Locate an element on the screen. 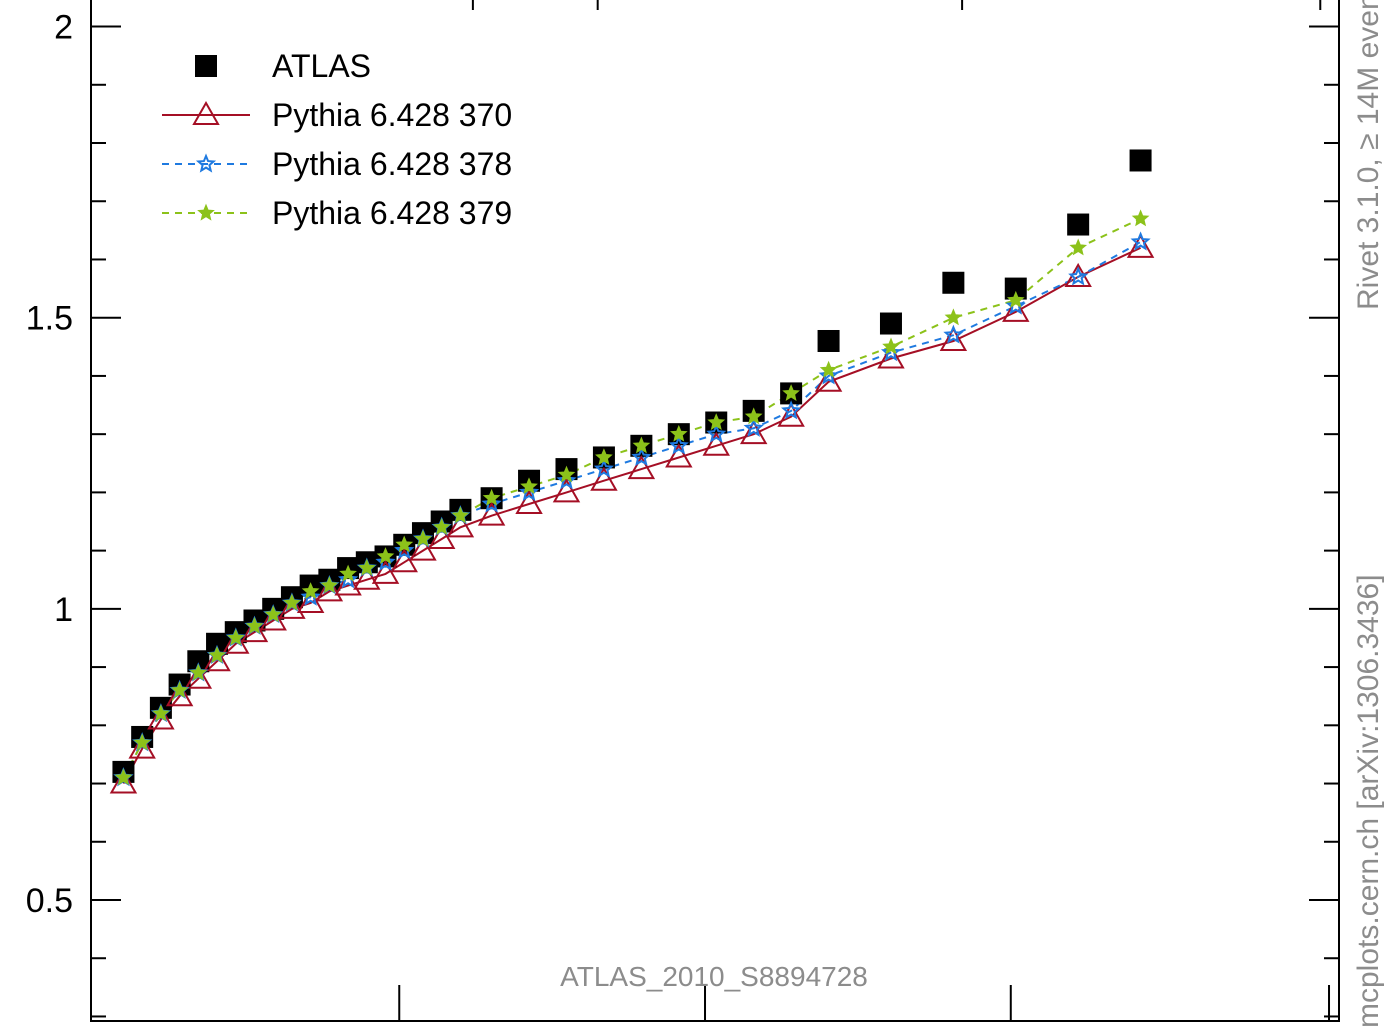 The image size is (1387, 1031). y-tick-label: 1 is located at coordinates (63, 610).